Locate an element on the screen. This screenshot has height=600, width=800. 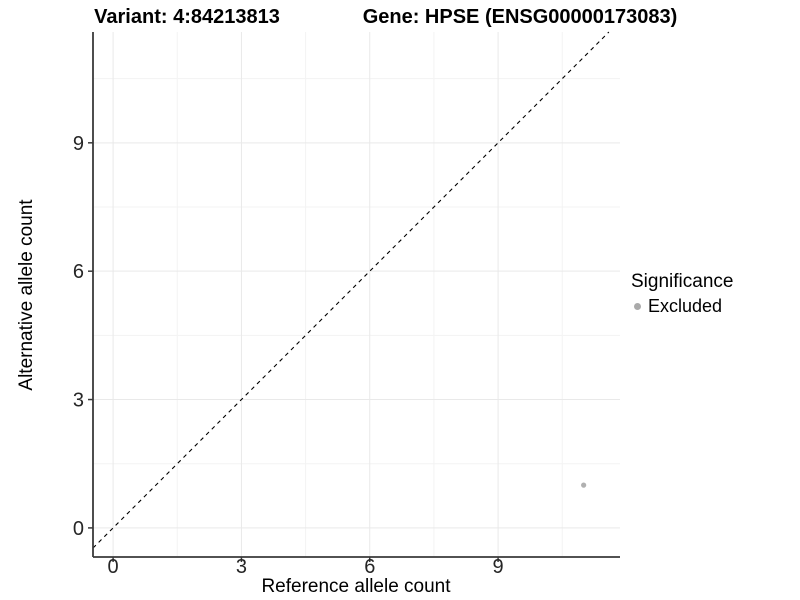
y-tick-label: 9 is located at coordinates (78, 144).